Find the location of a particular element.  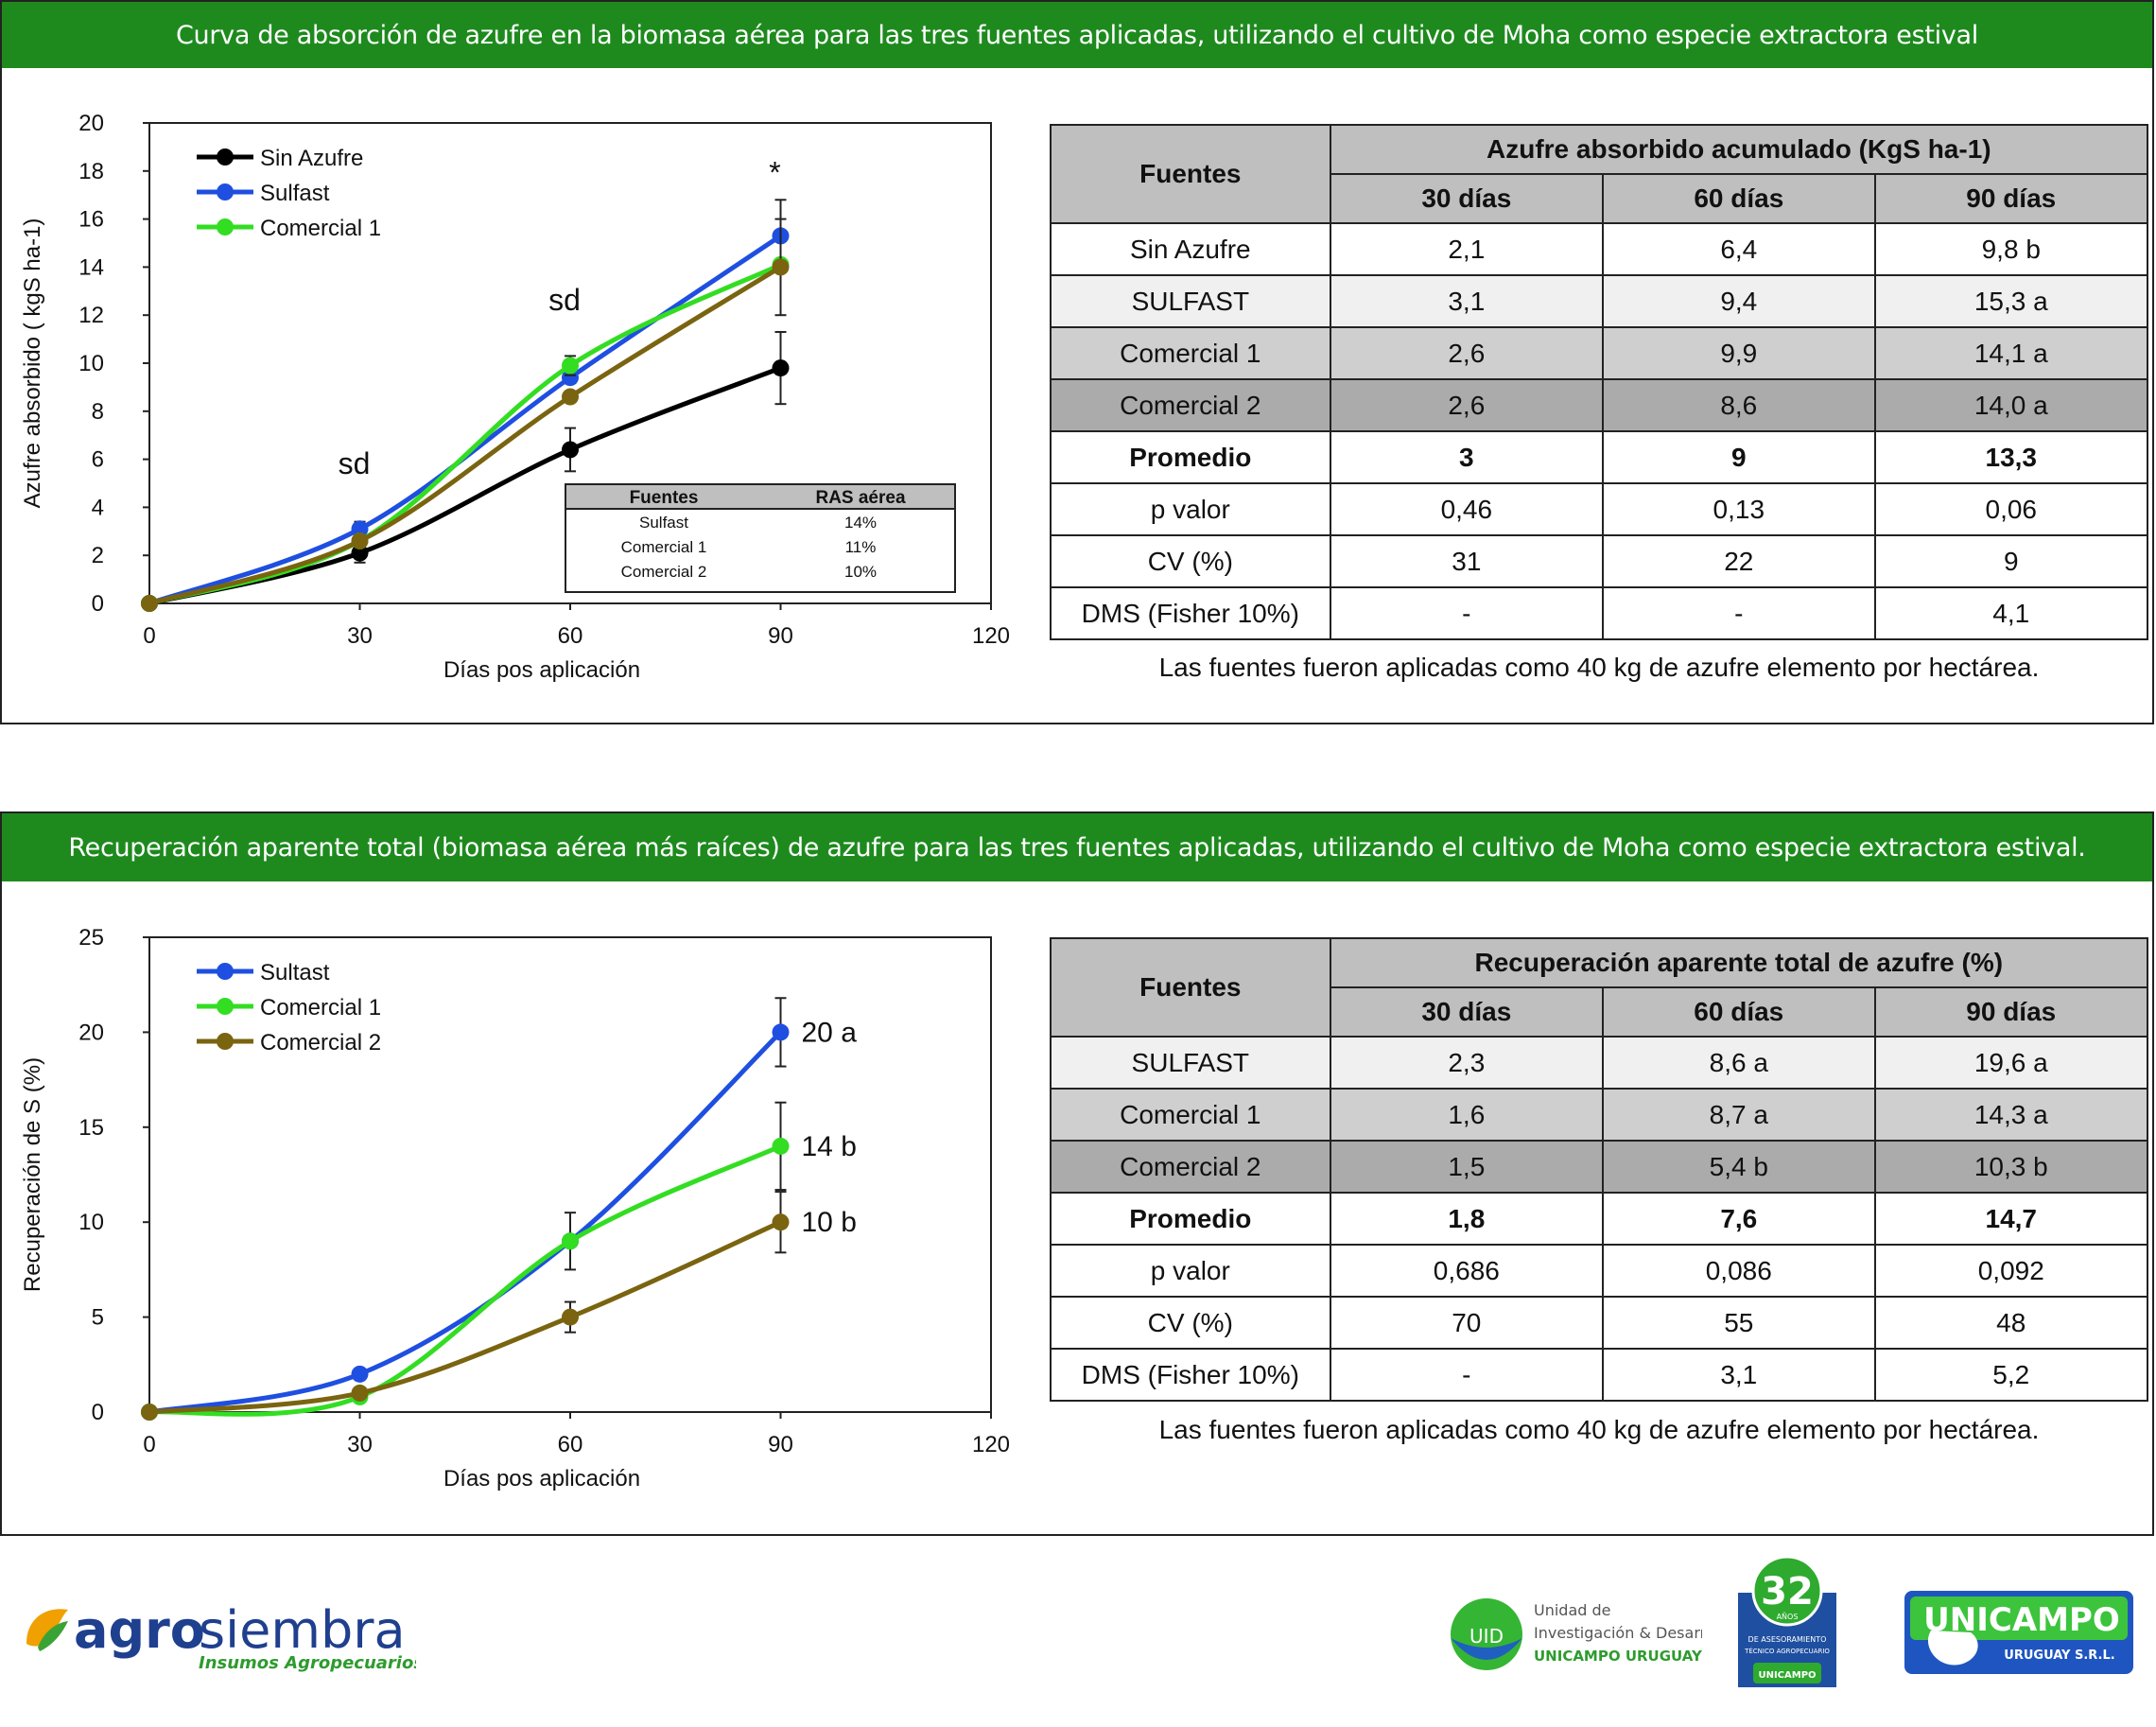

table2-cell: 1,5 is located at coordinates (1467, 1167).